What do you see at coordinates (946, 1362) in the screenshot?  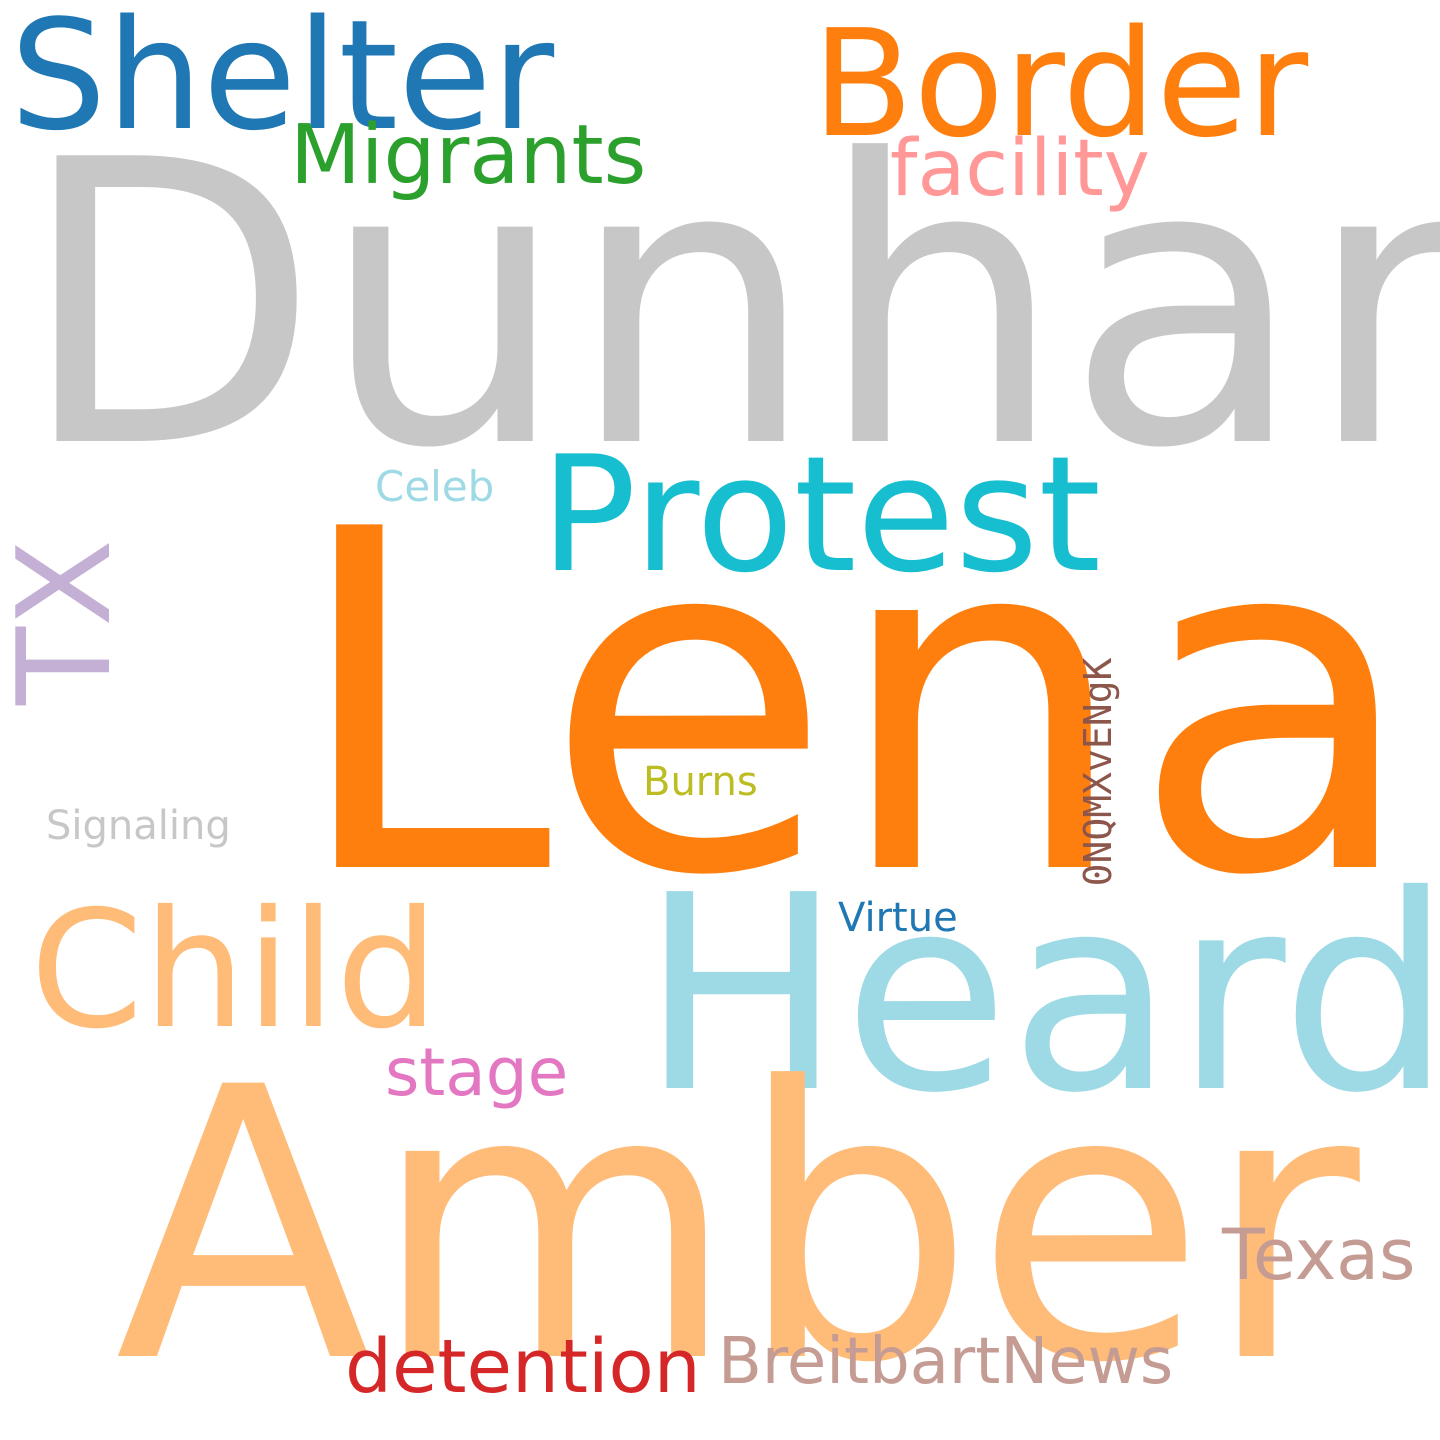 I see `word-breitbartnews: BreitbartNews` at bounding box center [946, 1362].